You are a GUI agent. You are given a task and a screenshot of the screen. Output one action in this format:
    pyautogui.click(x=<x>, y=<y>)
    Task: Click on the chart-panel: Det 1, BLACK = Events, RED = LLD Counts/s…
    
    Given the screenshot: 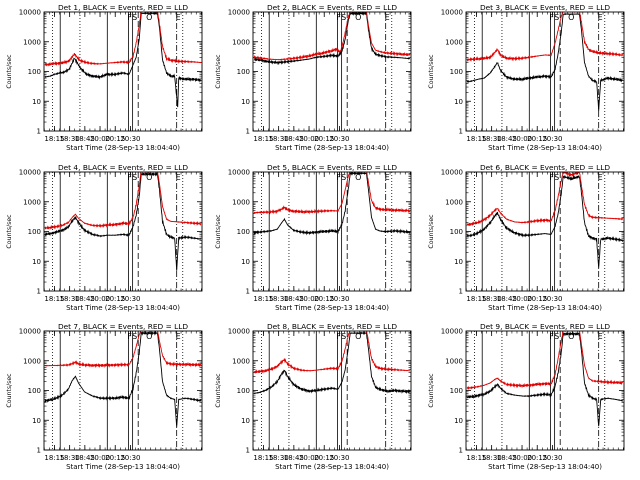 What is the action you would take?
    pyautogui.click(x=104, y=77)
    